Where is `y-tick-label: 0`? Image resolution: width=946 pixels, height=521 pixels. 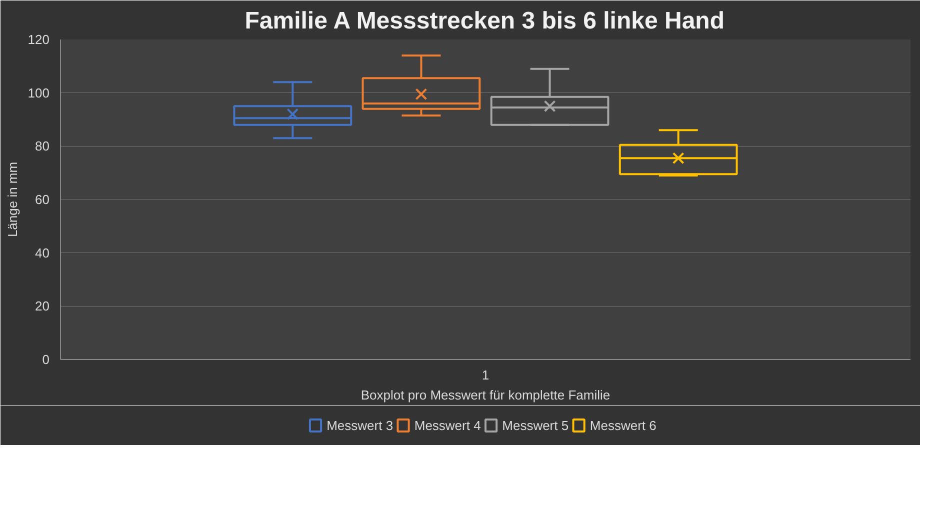
y-tick-label: 0 is located at coordinates (46, 359).